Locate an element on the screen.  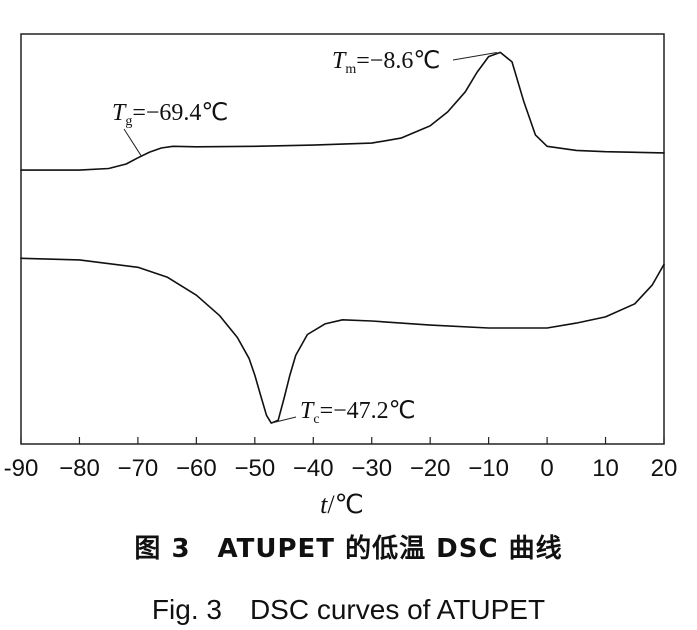
x-tick-label: −20 is located at coordinates (430, 468).